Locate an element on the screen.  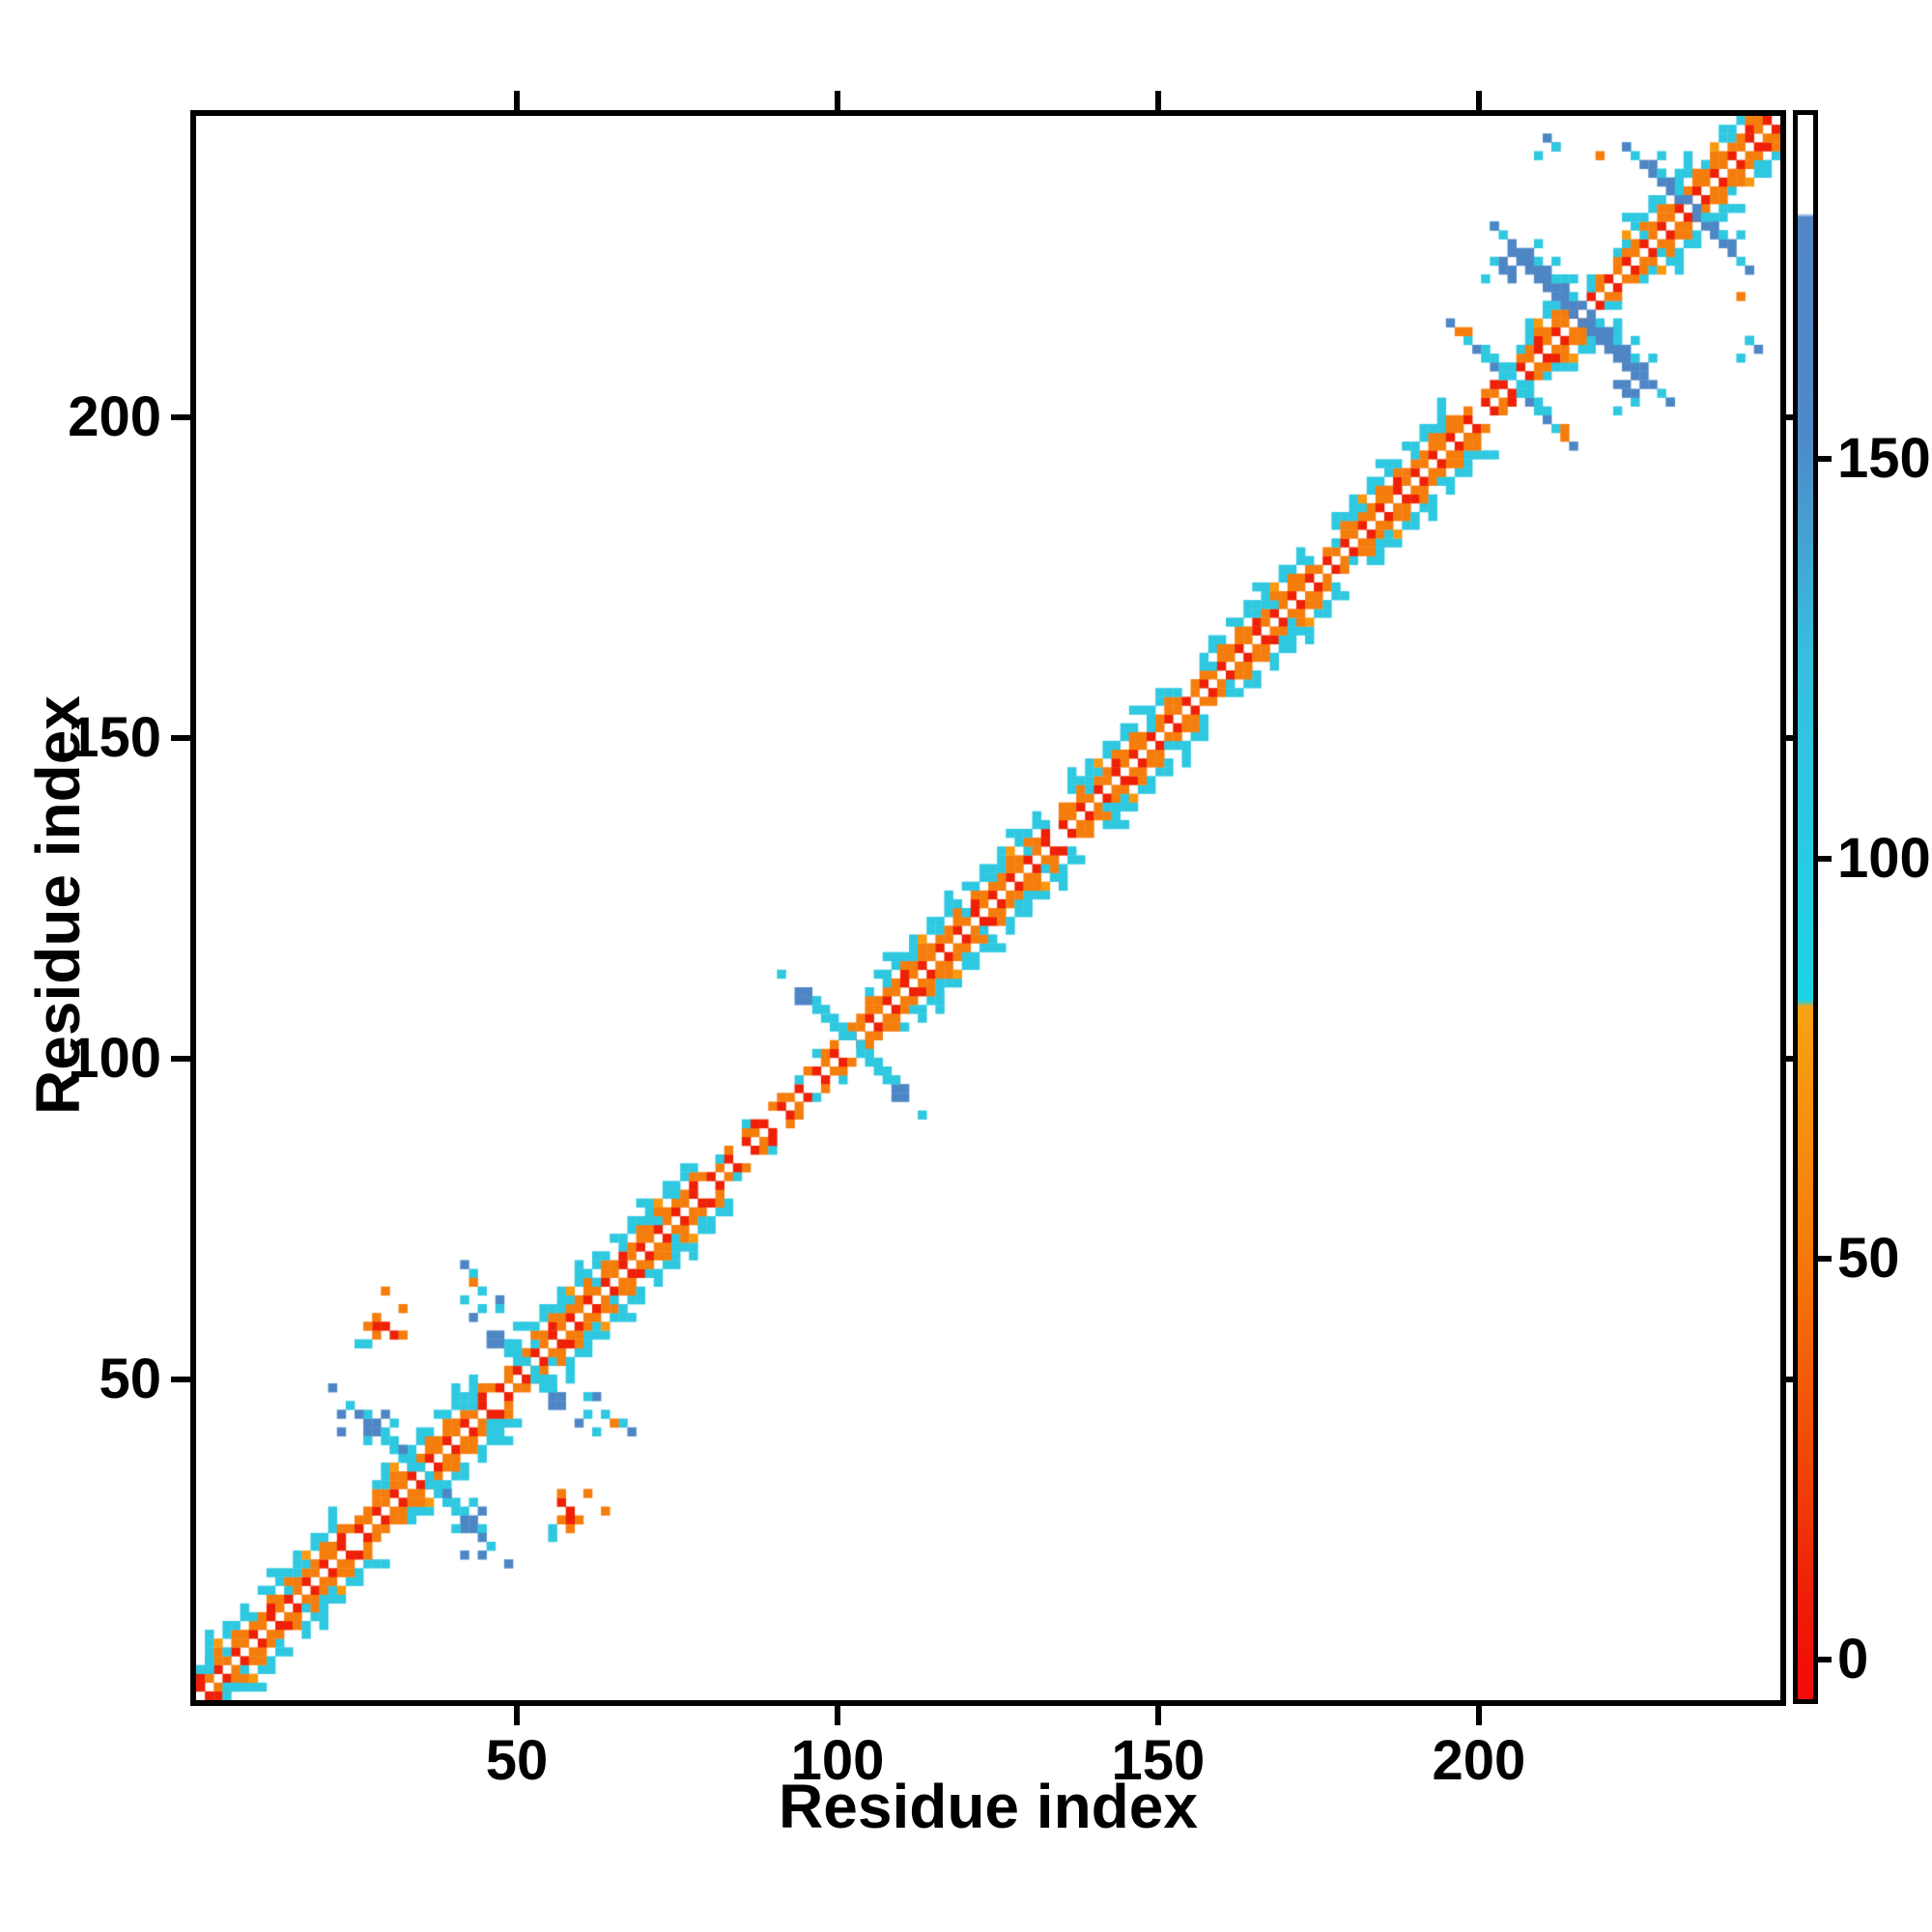
colorbar is located at coordinates (1805, 907).